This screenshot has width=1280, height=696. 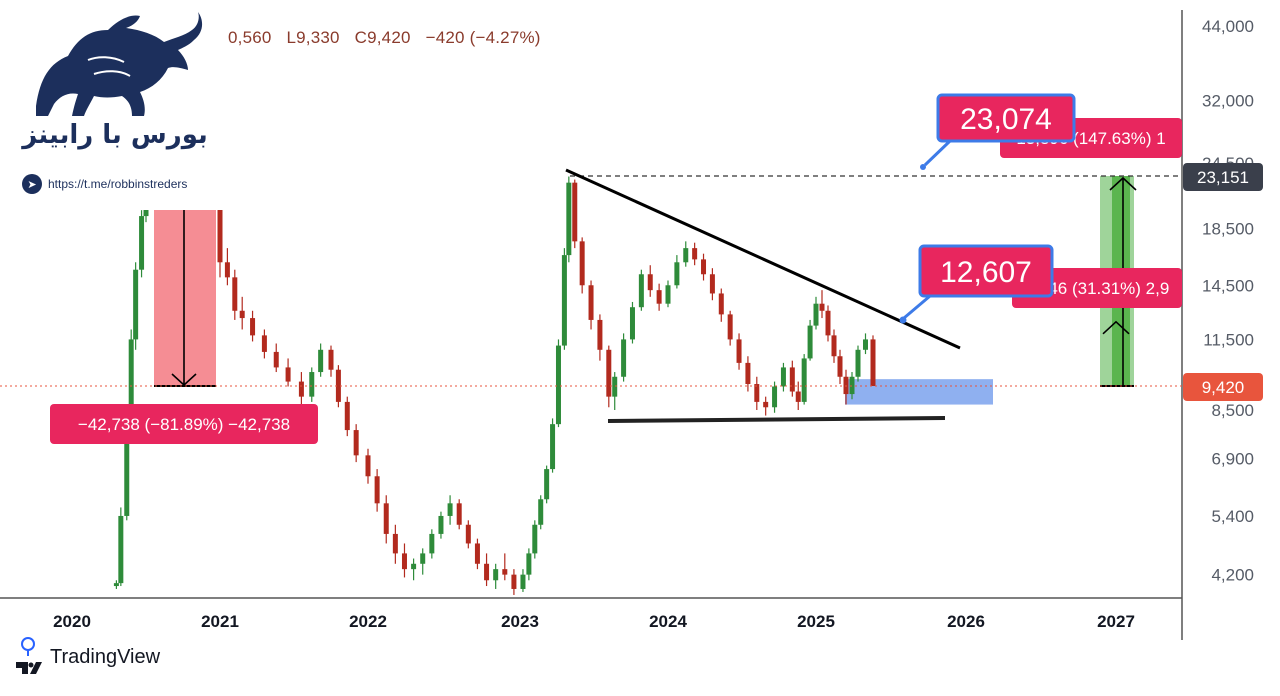 I want to click on tradingview-text: TradingView, so click(x=105, y=656).